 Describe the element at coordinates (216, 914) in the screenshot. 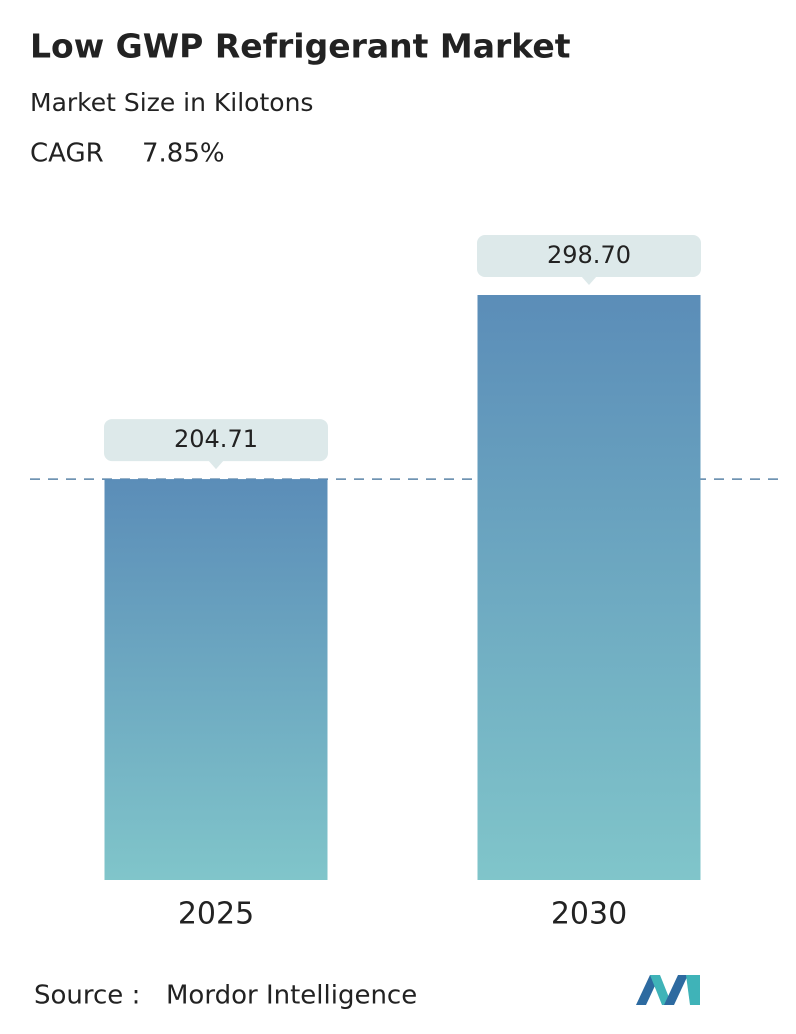

I see `x-tick-label: 2025` at that location.